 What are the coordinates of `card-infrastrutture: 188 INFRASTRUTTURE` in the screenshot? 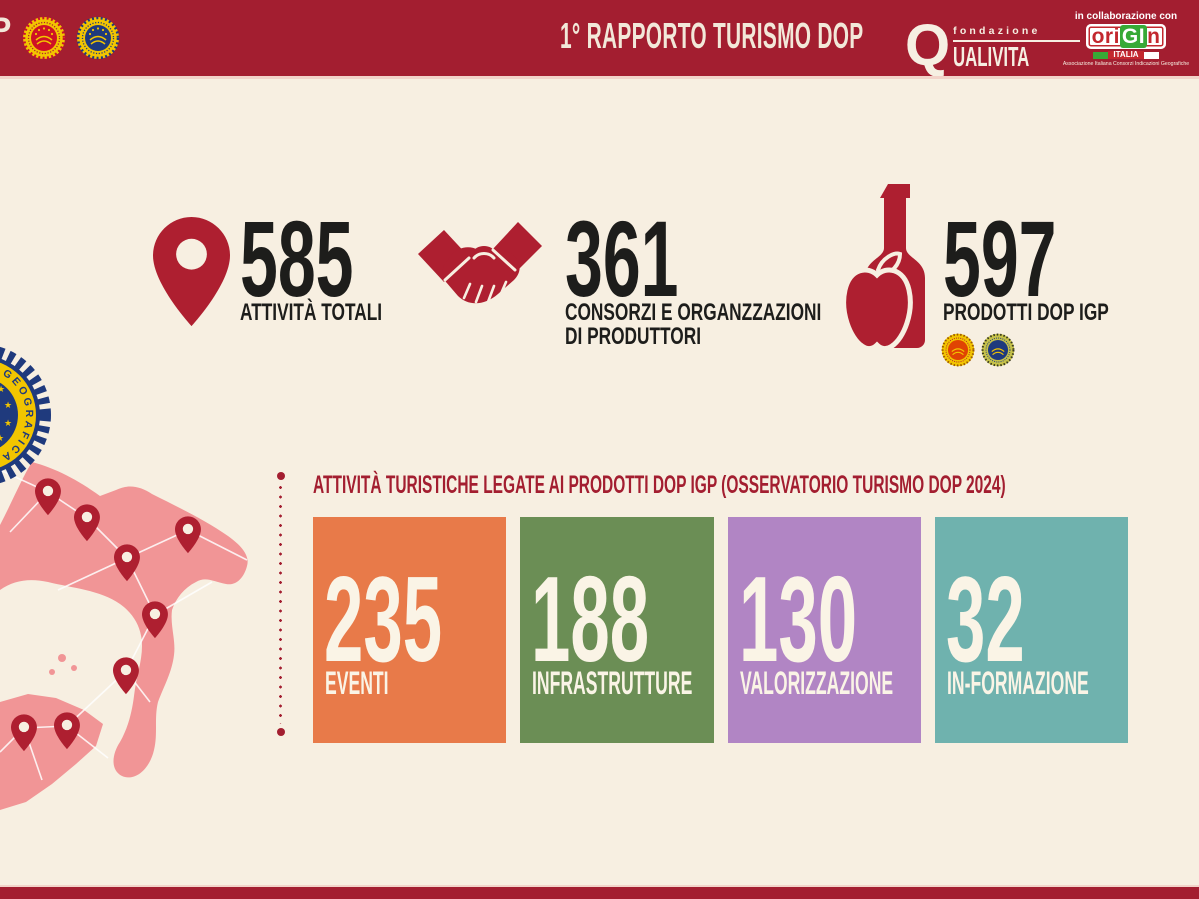 It's located at (617, 630).